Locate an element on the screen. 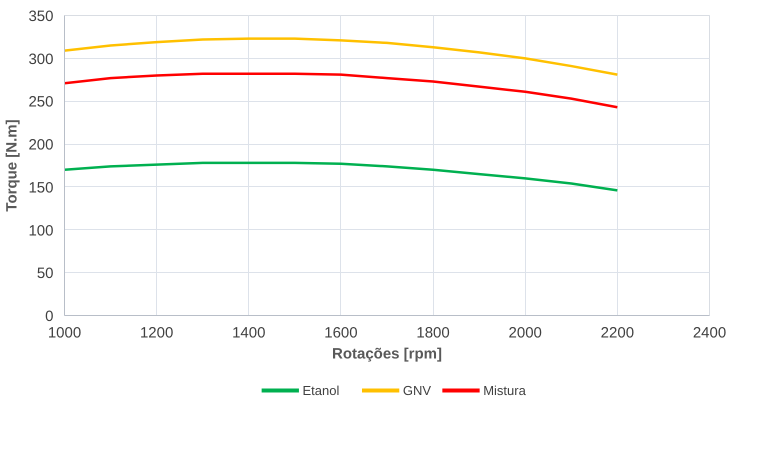  y-tick-label: 350 is located at coordinates (41, 16).